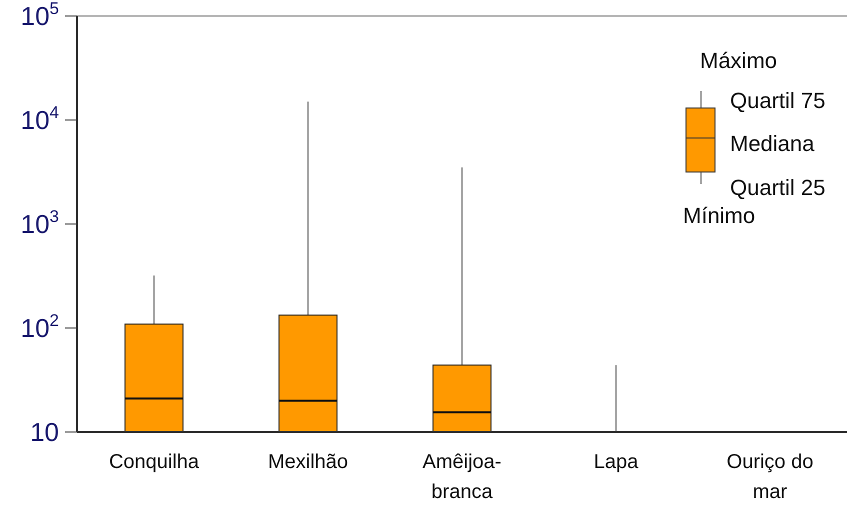  Describe the element at coordinates (462, 477) in the screenshot. I see `x-tick-label: Amêijoa-branca` at that location.